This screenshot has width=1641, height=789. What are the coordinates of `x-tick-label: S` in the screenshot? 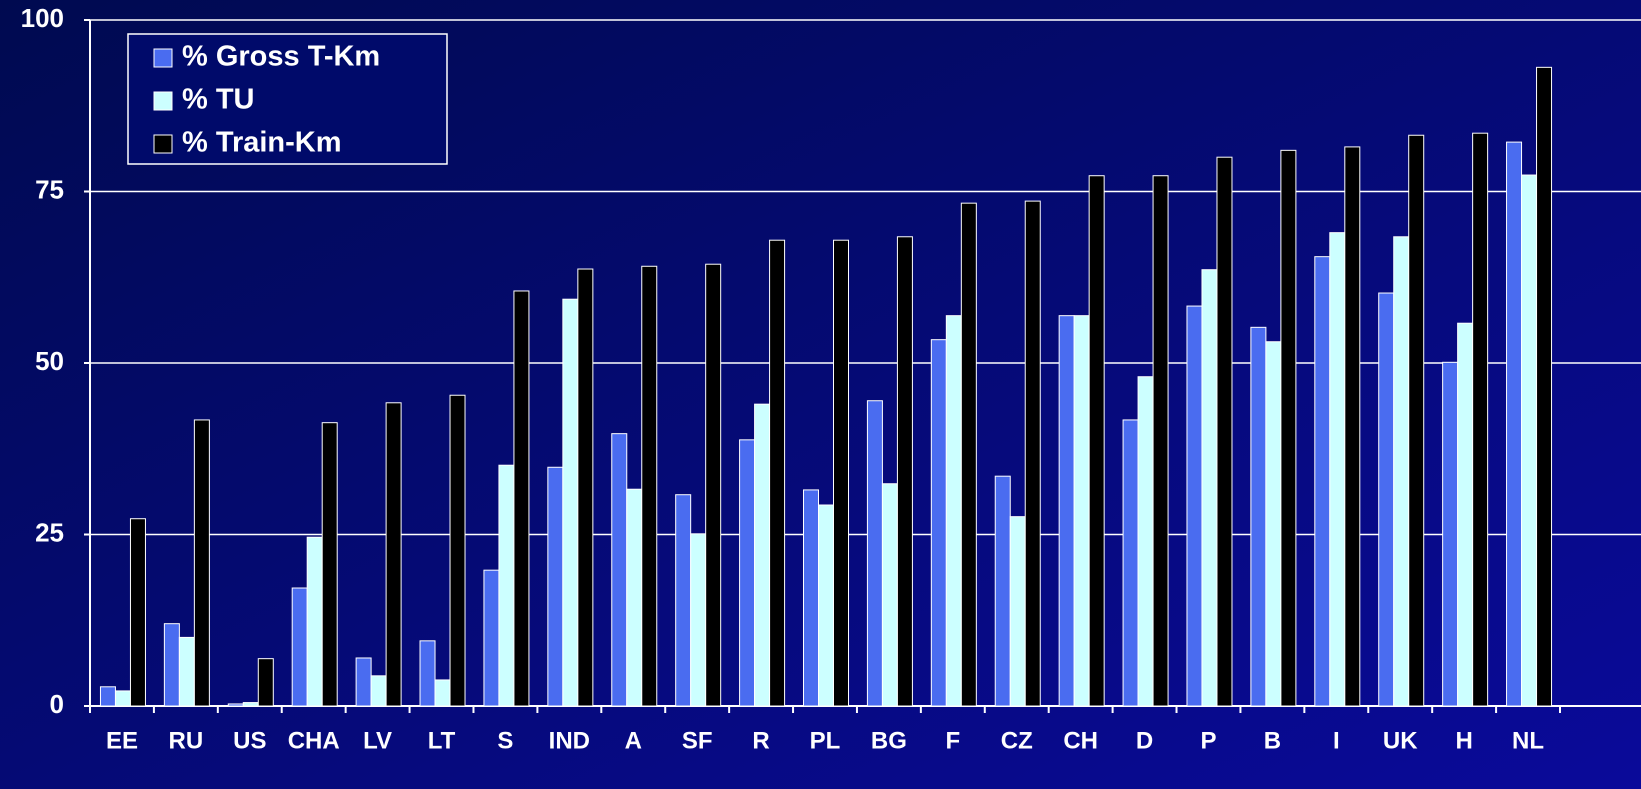 It's located at (505, 740).